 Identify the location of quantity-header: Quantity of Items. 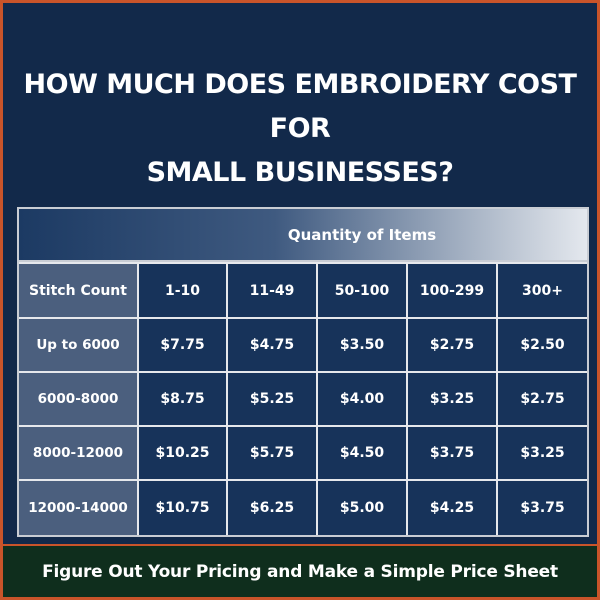
(303, 235).